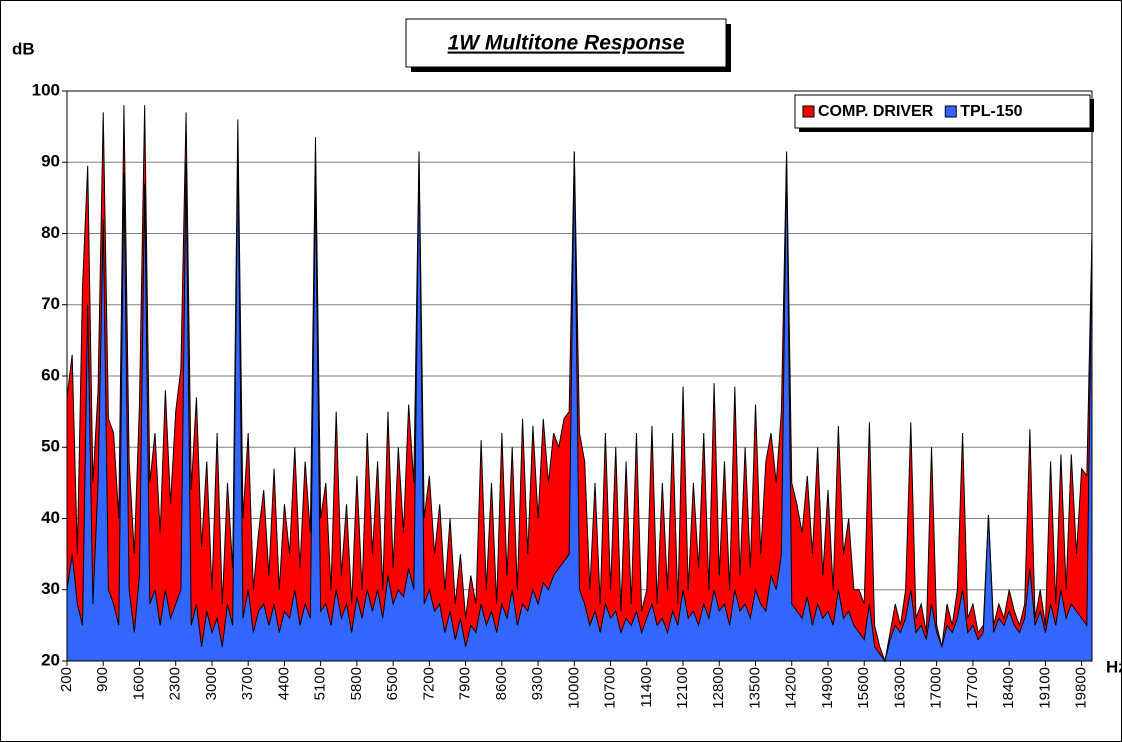 The image size is (1122, 742). Describe the element at coordinates (428, 683) in the screenshot. I see `x-tick-label: 7200` at that location.